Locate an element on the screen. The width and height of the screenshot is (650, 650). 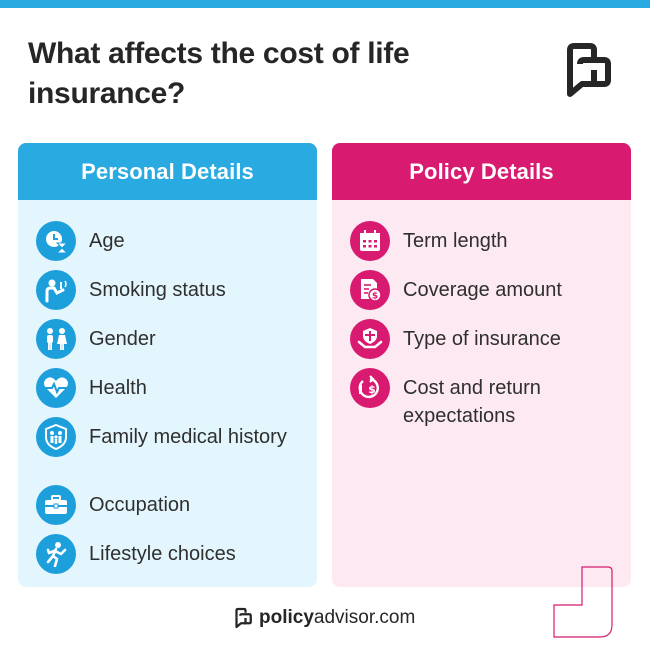
footer-brand-rest: advisor.com is located at coordinates (364, 617).